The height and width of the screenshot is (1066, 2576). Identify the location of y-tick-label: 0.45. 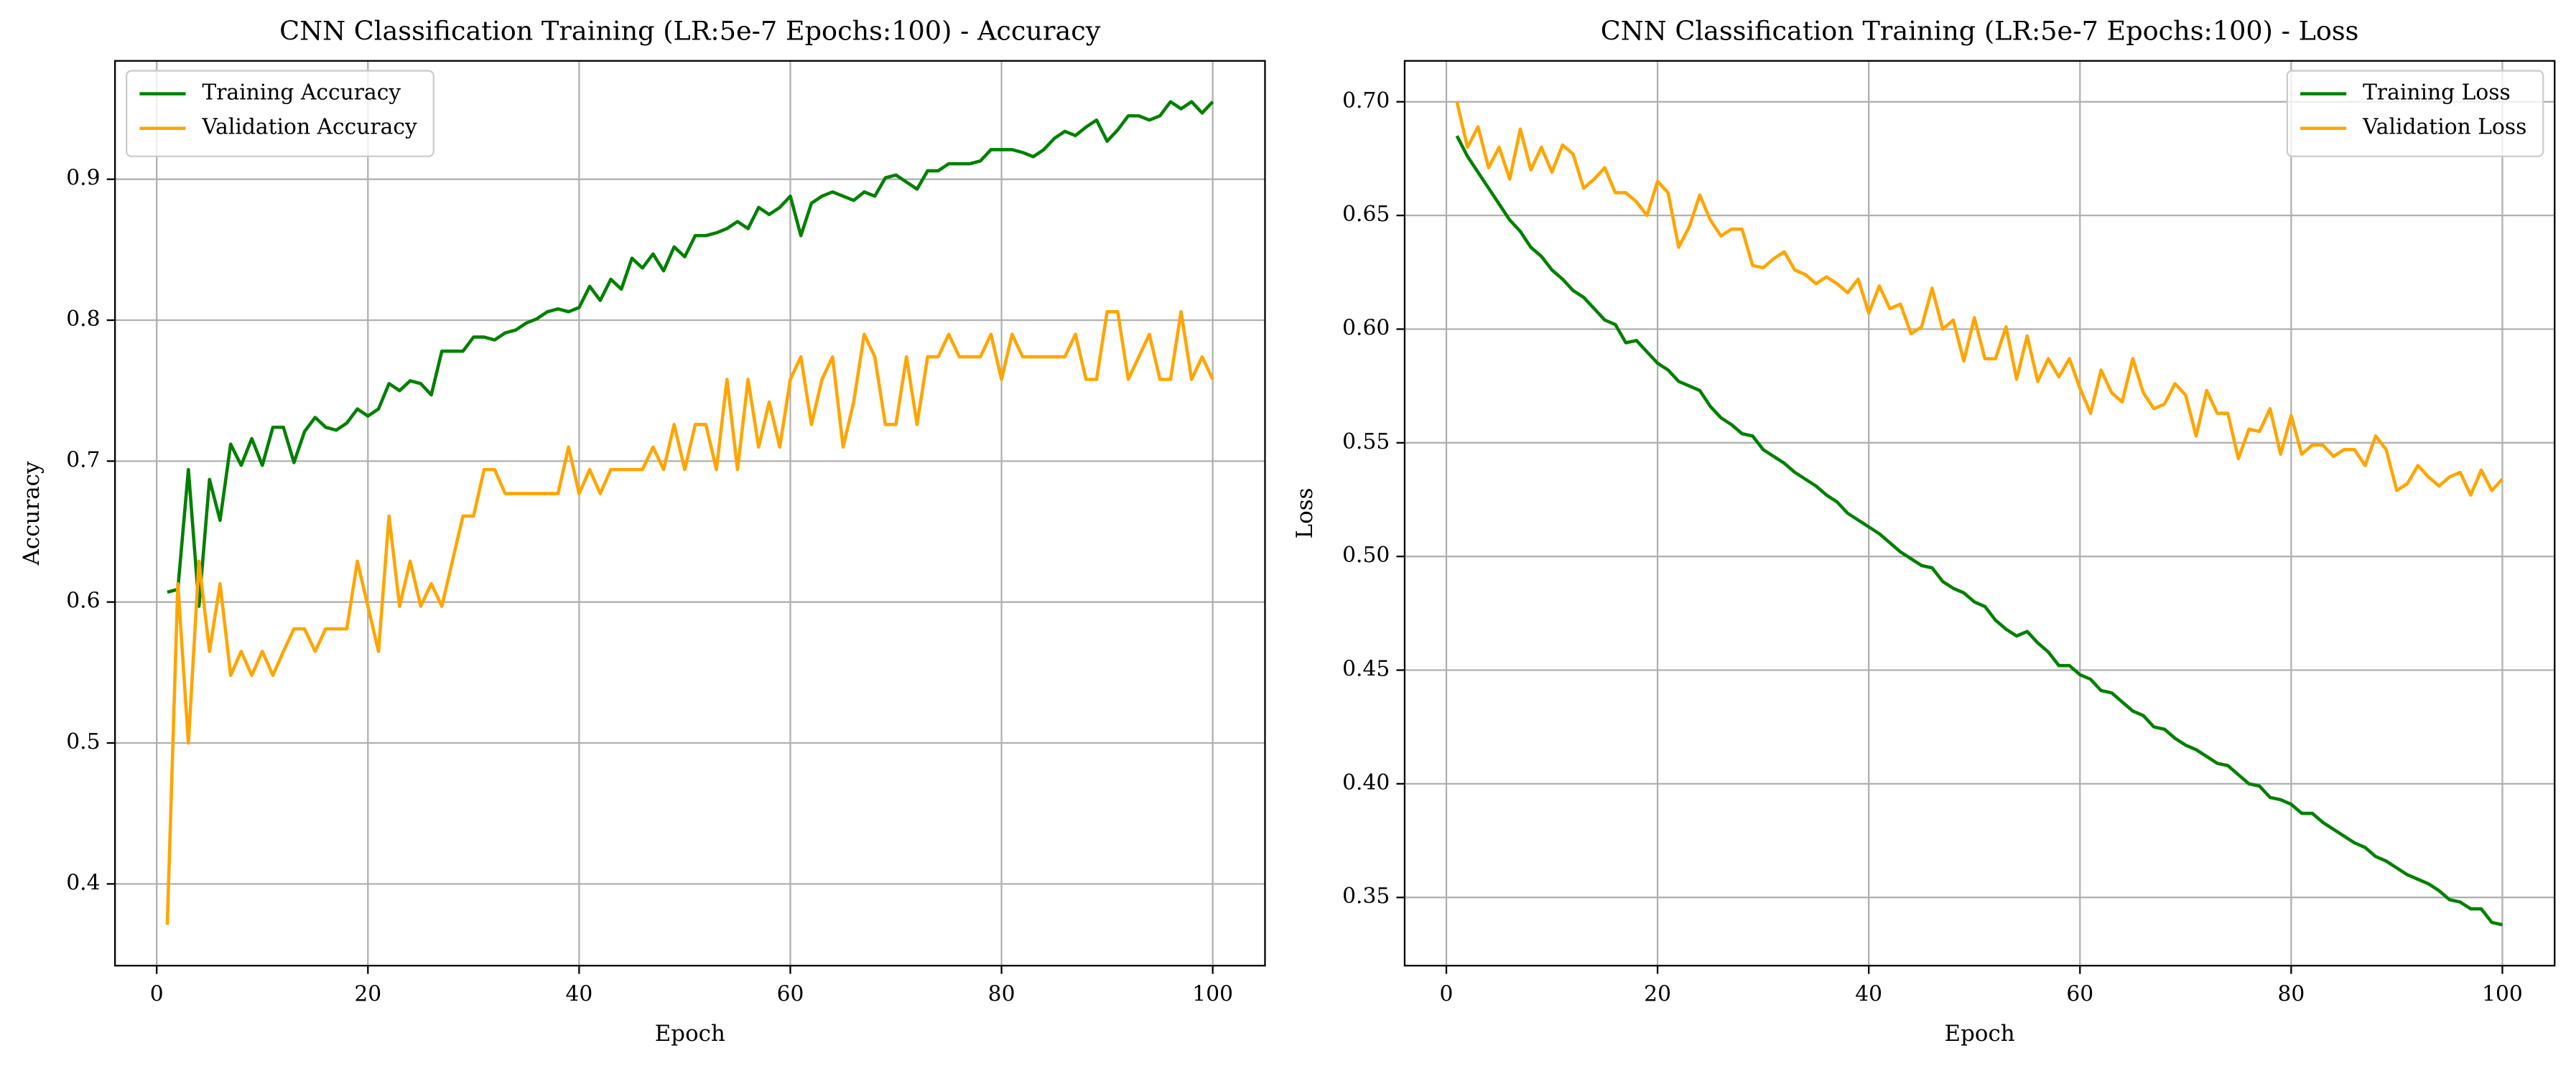
(1366, 669).